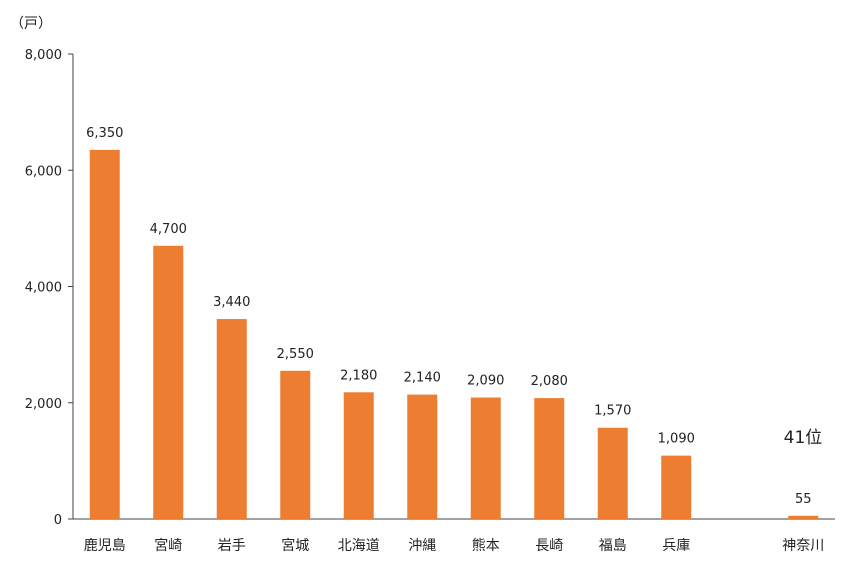 The width and height of the screenshot is (858, 562). What do you see at coordinates (105, 545) in the screenshot?
I see `x-tick-label: 鹿児島` at bounding box center [105, 545].